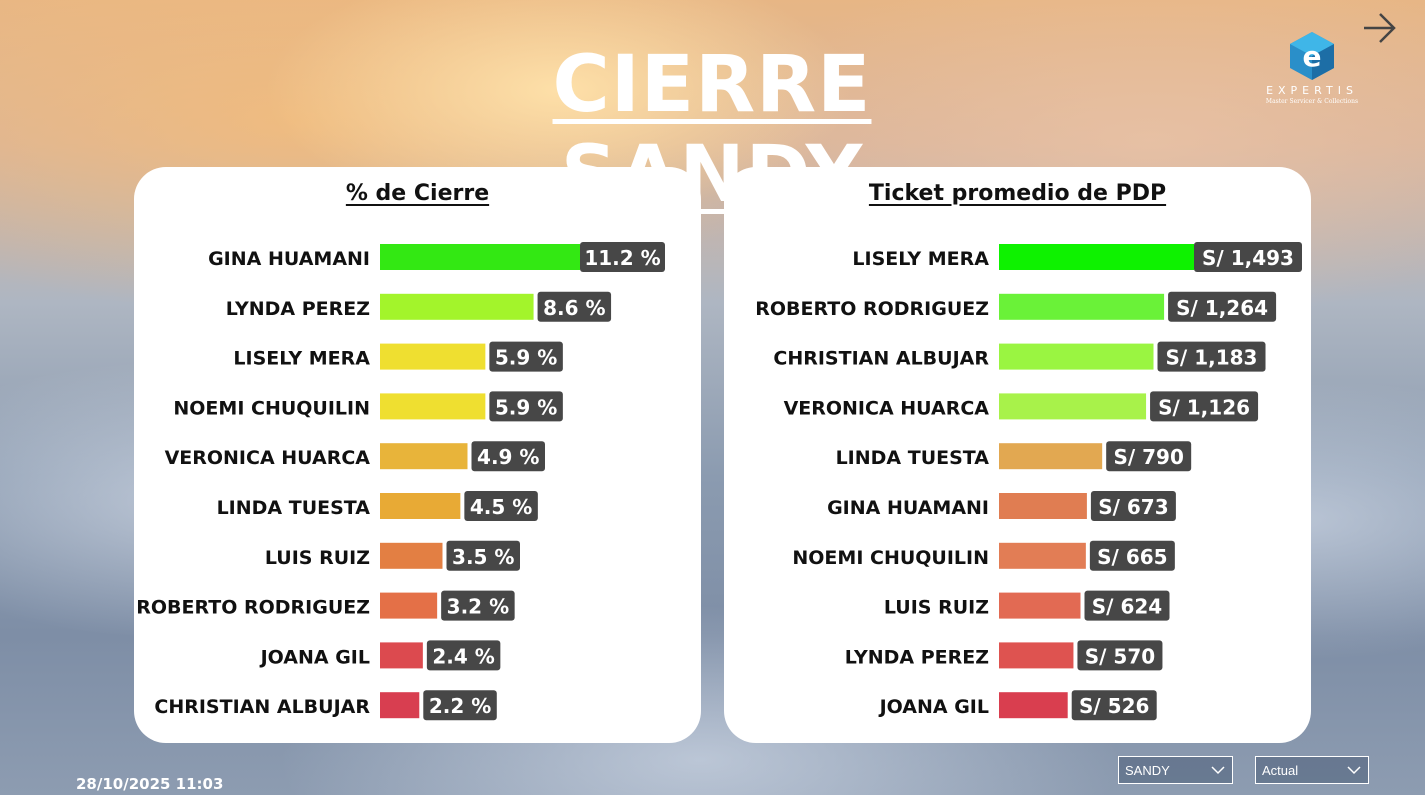 The width and height of the screenshot is (1425, 795). I want to click on closing-rate-category-label: GINA HUAMANI, so click(289, 259).